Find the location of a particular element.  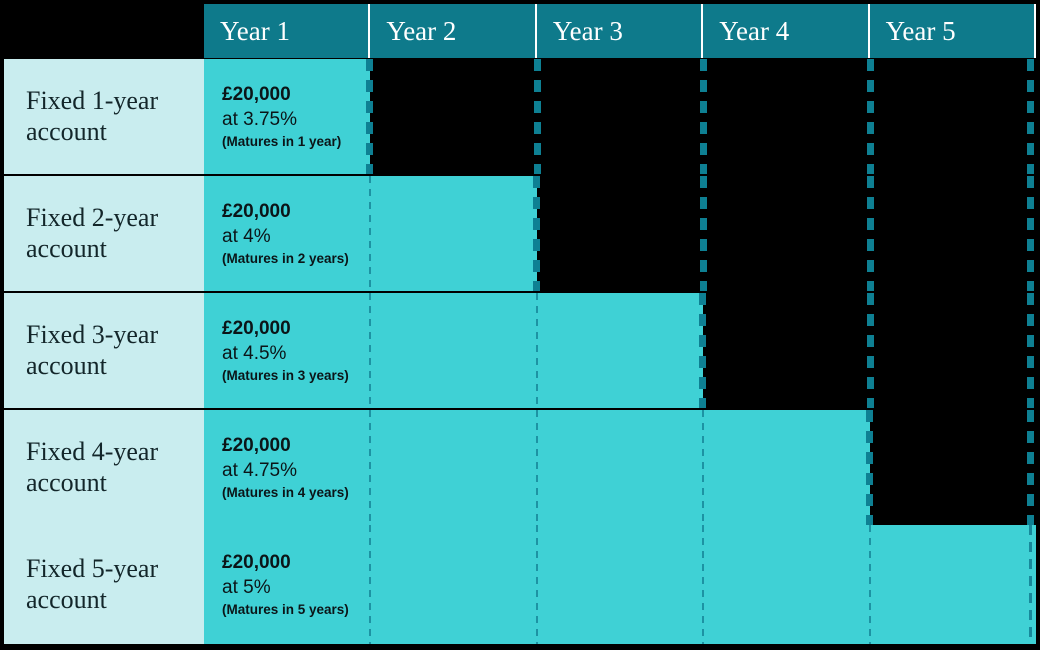

interest-rate: at 5% is located at coordinates (246, 587).